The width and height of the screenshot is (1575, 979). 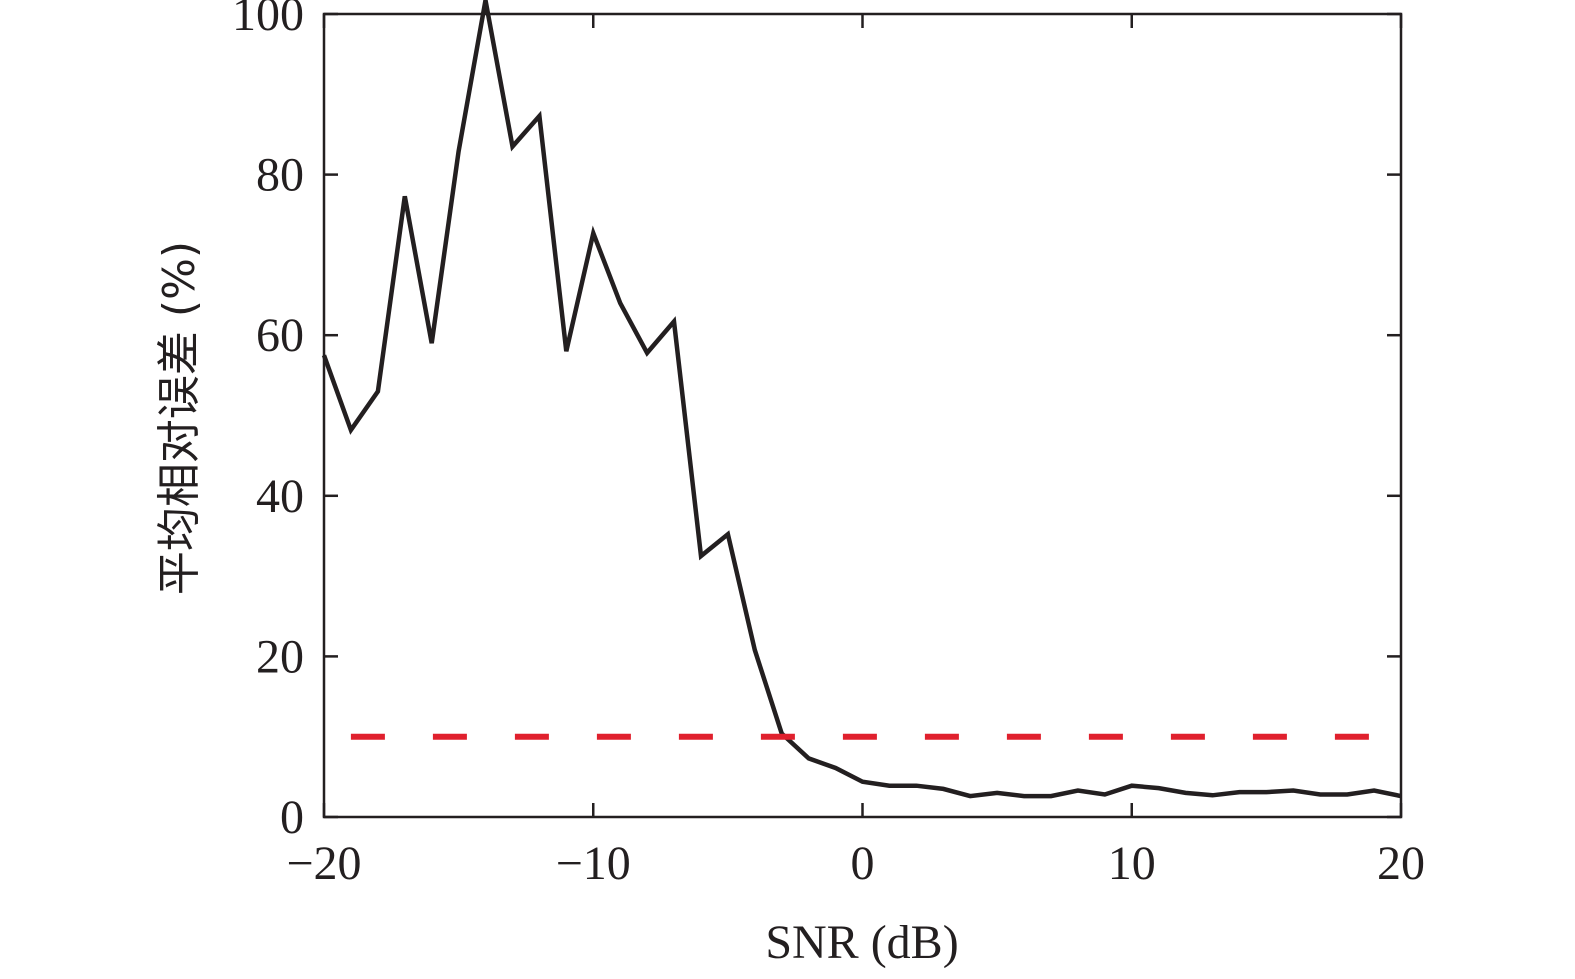 What do you see at coordinates (280, 496) in the screenshot?
I see `y-tick-label: 40` at bounding box center [280, 496].